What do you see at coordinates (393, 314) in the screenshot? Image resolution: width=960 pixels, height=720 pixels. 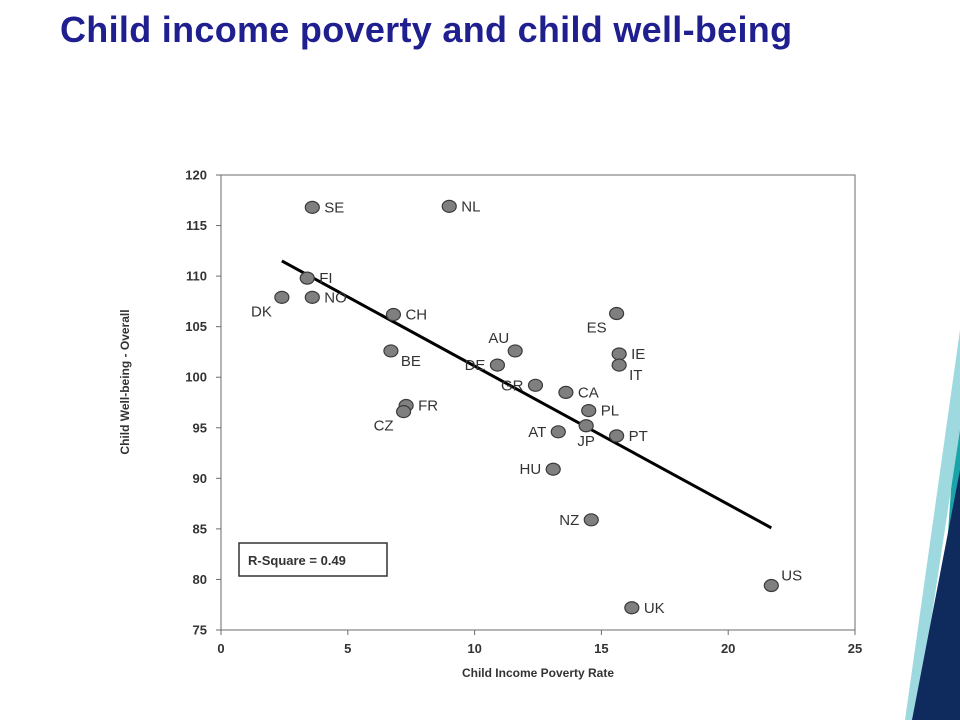 I see `point-ch` at bounding box center [393, 314].